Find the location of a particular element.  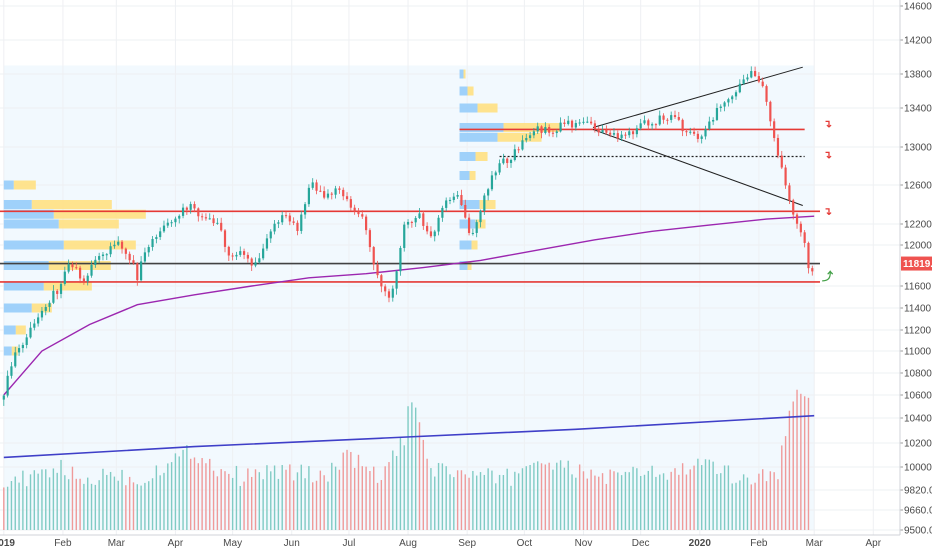

last-price-tag is located at coordinates (916, 263).